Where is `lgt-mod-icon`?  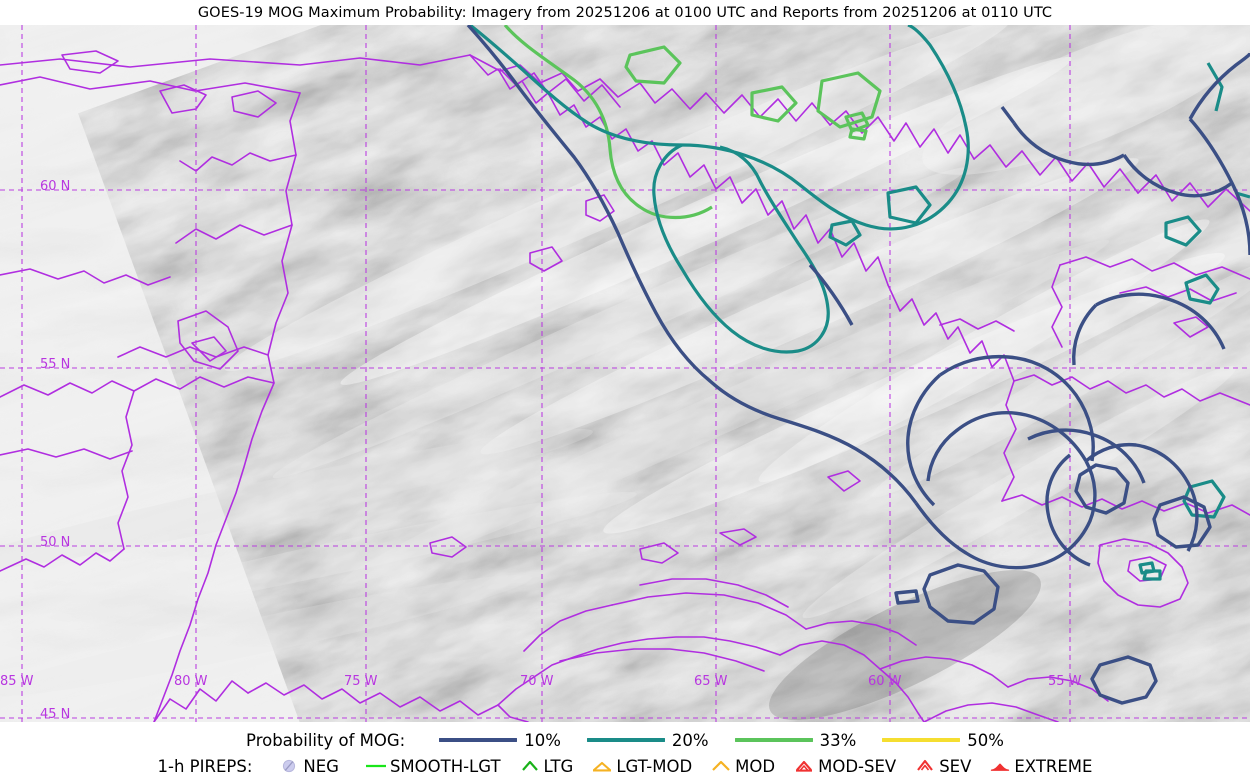 lgt-mod-icon is located at coordinates (602, 766).